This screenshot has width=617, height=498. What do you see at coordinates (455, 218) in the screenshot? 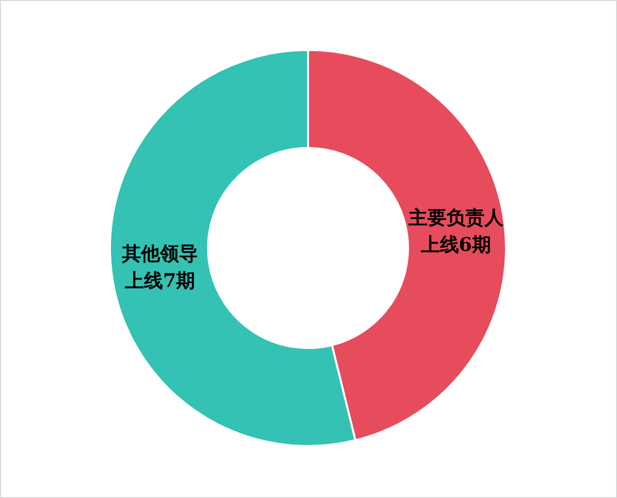
I see `slice-label: 主要负责人` at bounding box center [455, 218].